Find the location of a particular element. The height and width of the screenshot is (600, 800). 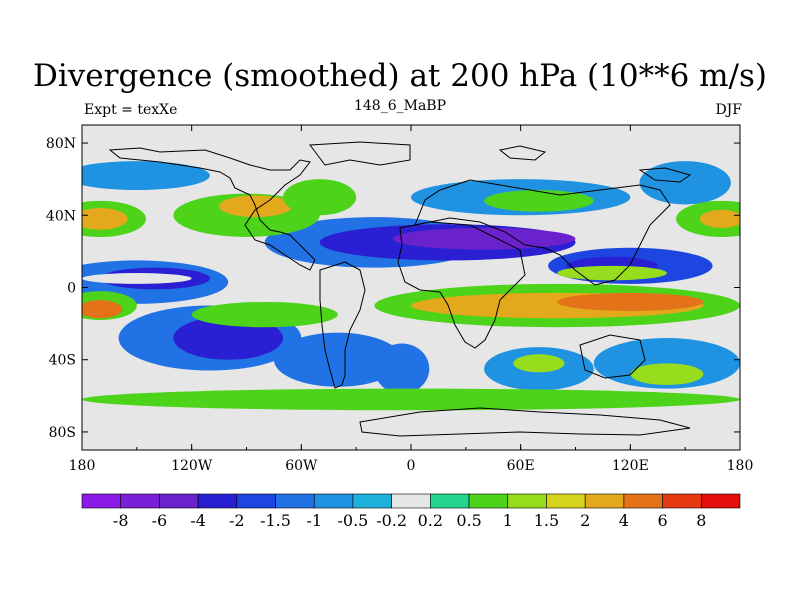

season-label: DJF is located at coordinates (728, 110).